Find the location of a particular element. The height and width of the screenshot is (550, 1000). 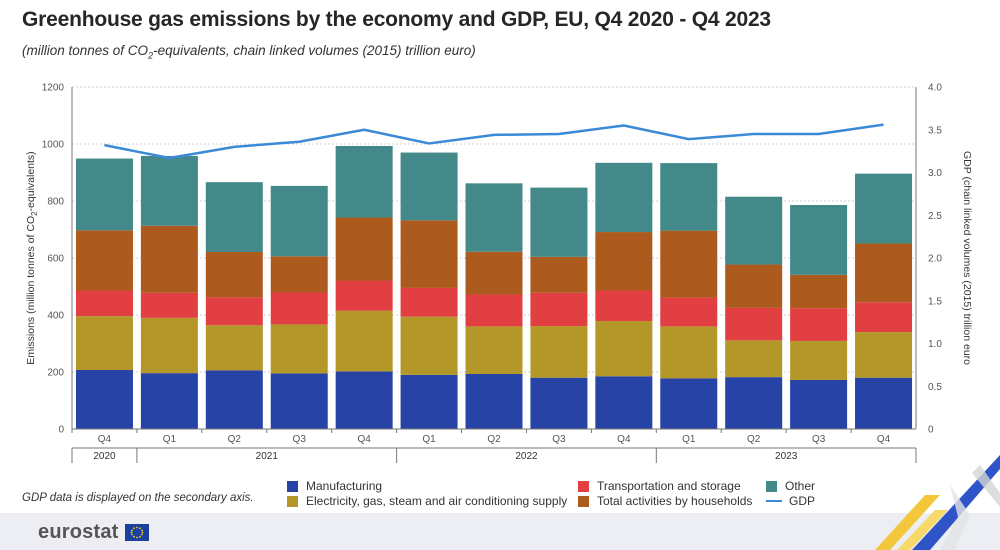

y-tick-label: 1200 is located at coordinates (53, 88).